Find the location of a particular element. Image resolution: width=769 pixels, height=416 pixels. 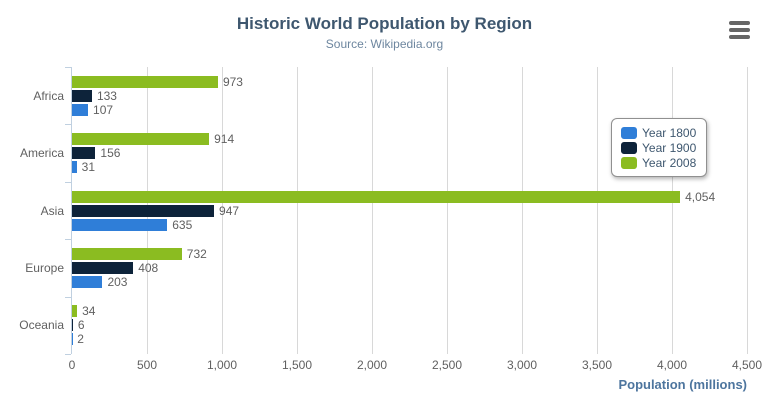

legend-label: Year 1900 is located at coordinates (669, 147).